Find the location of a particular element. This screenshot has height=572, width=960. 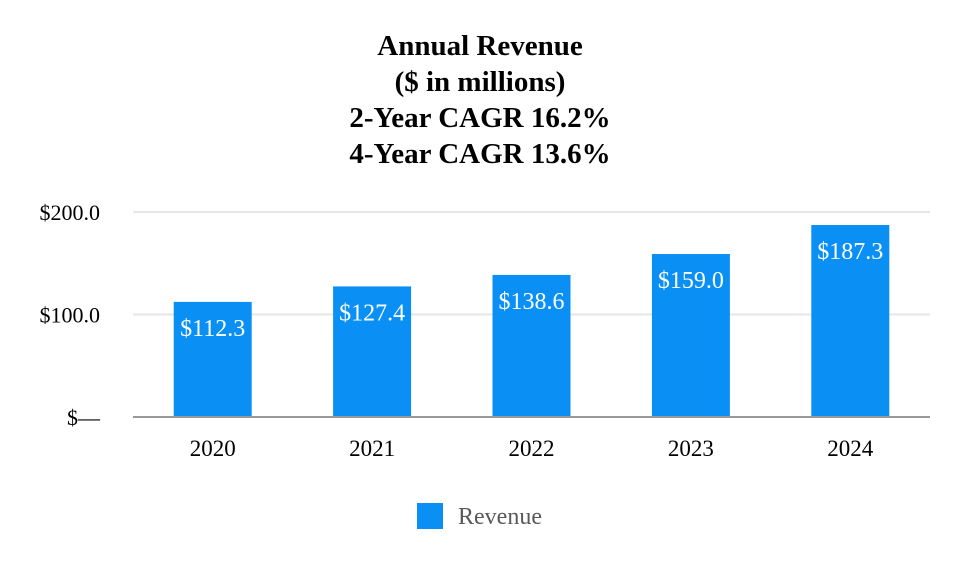

bar-2024 is located at coordinates (850, 321).